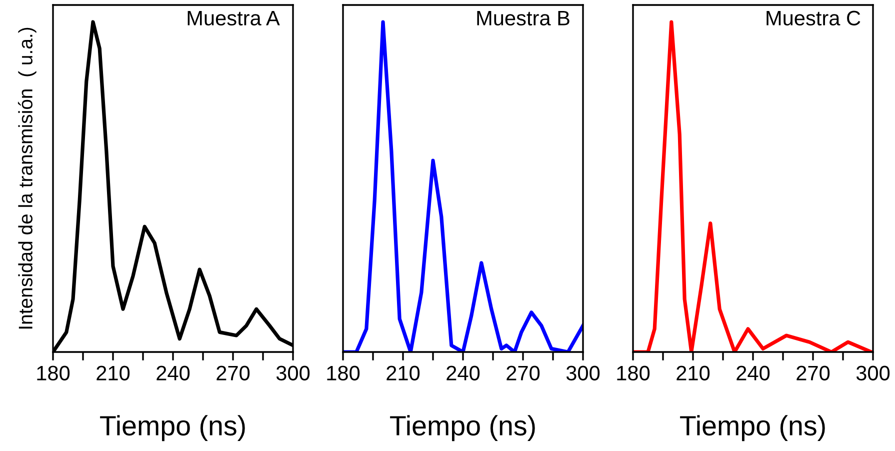  I want to click on y-axis-title: Intensidad de la transmisión ( u.a.), so click(27, 178).